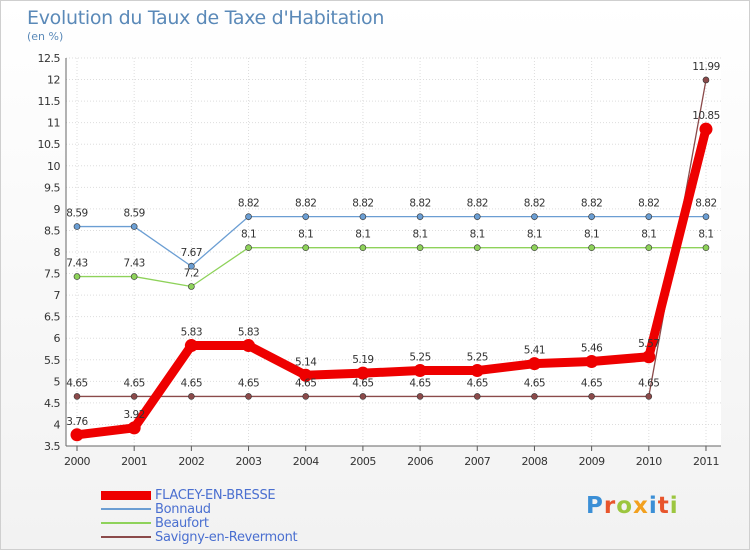  I want to click on y-tick-label: 11.5, so click(49, 101).